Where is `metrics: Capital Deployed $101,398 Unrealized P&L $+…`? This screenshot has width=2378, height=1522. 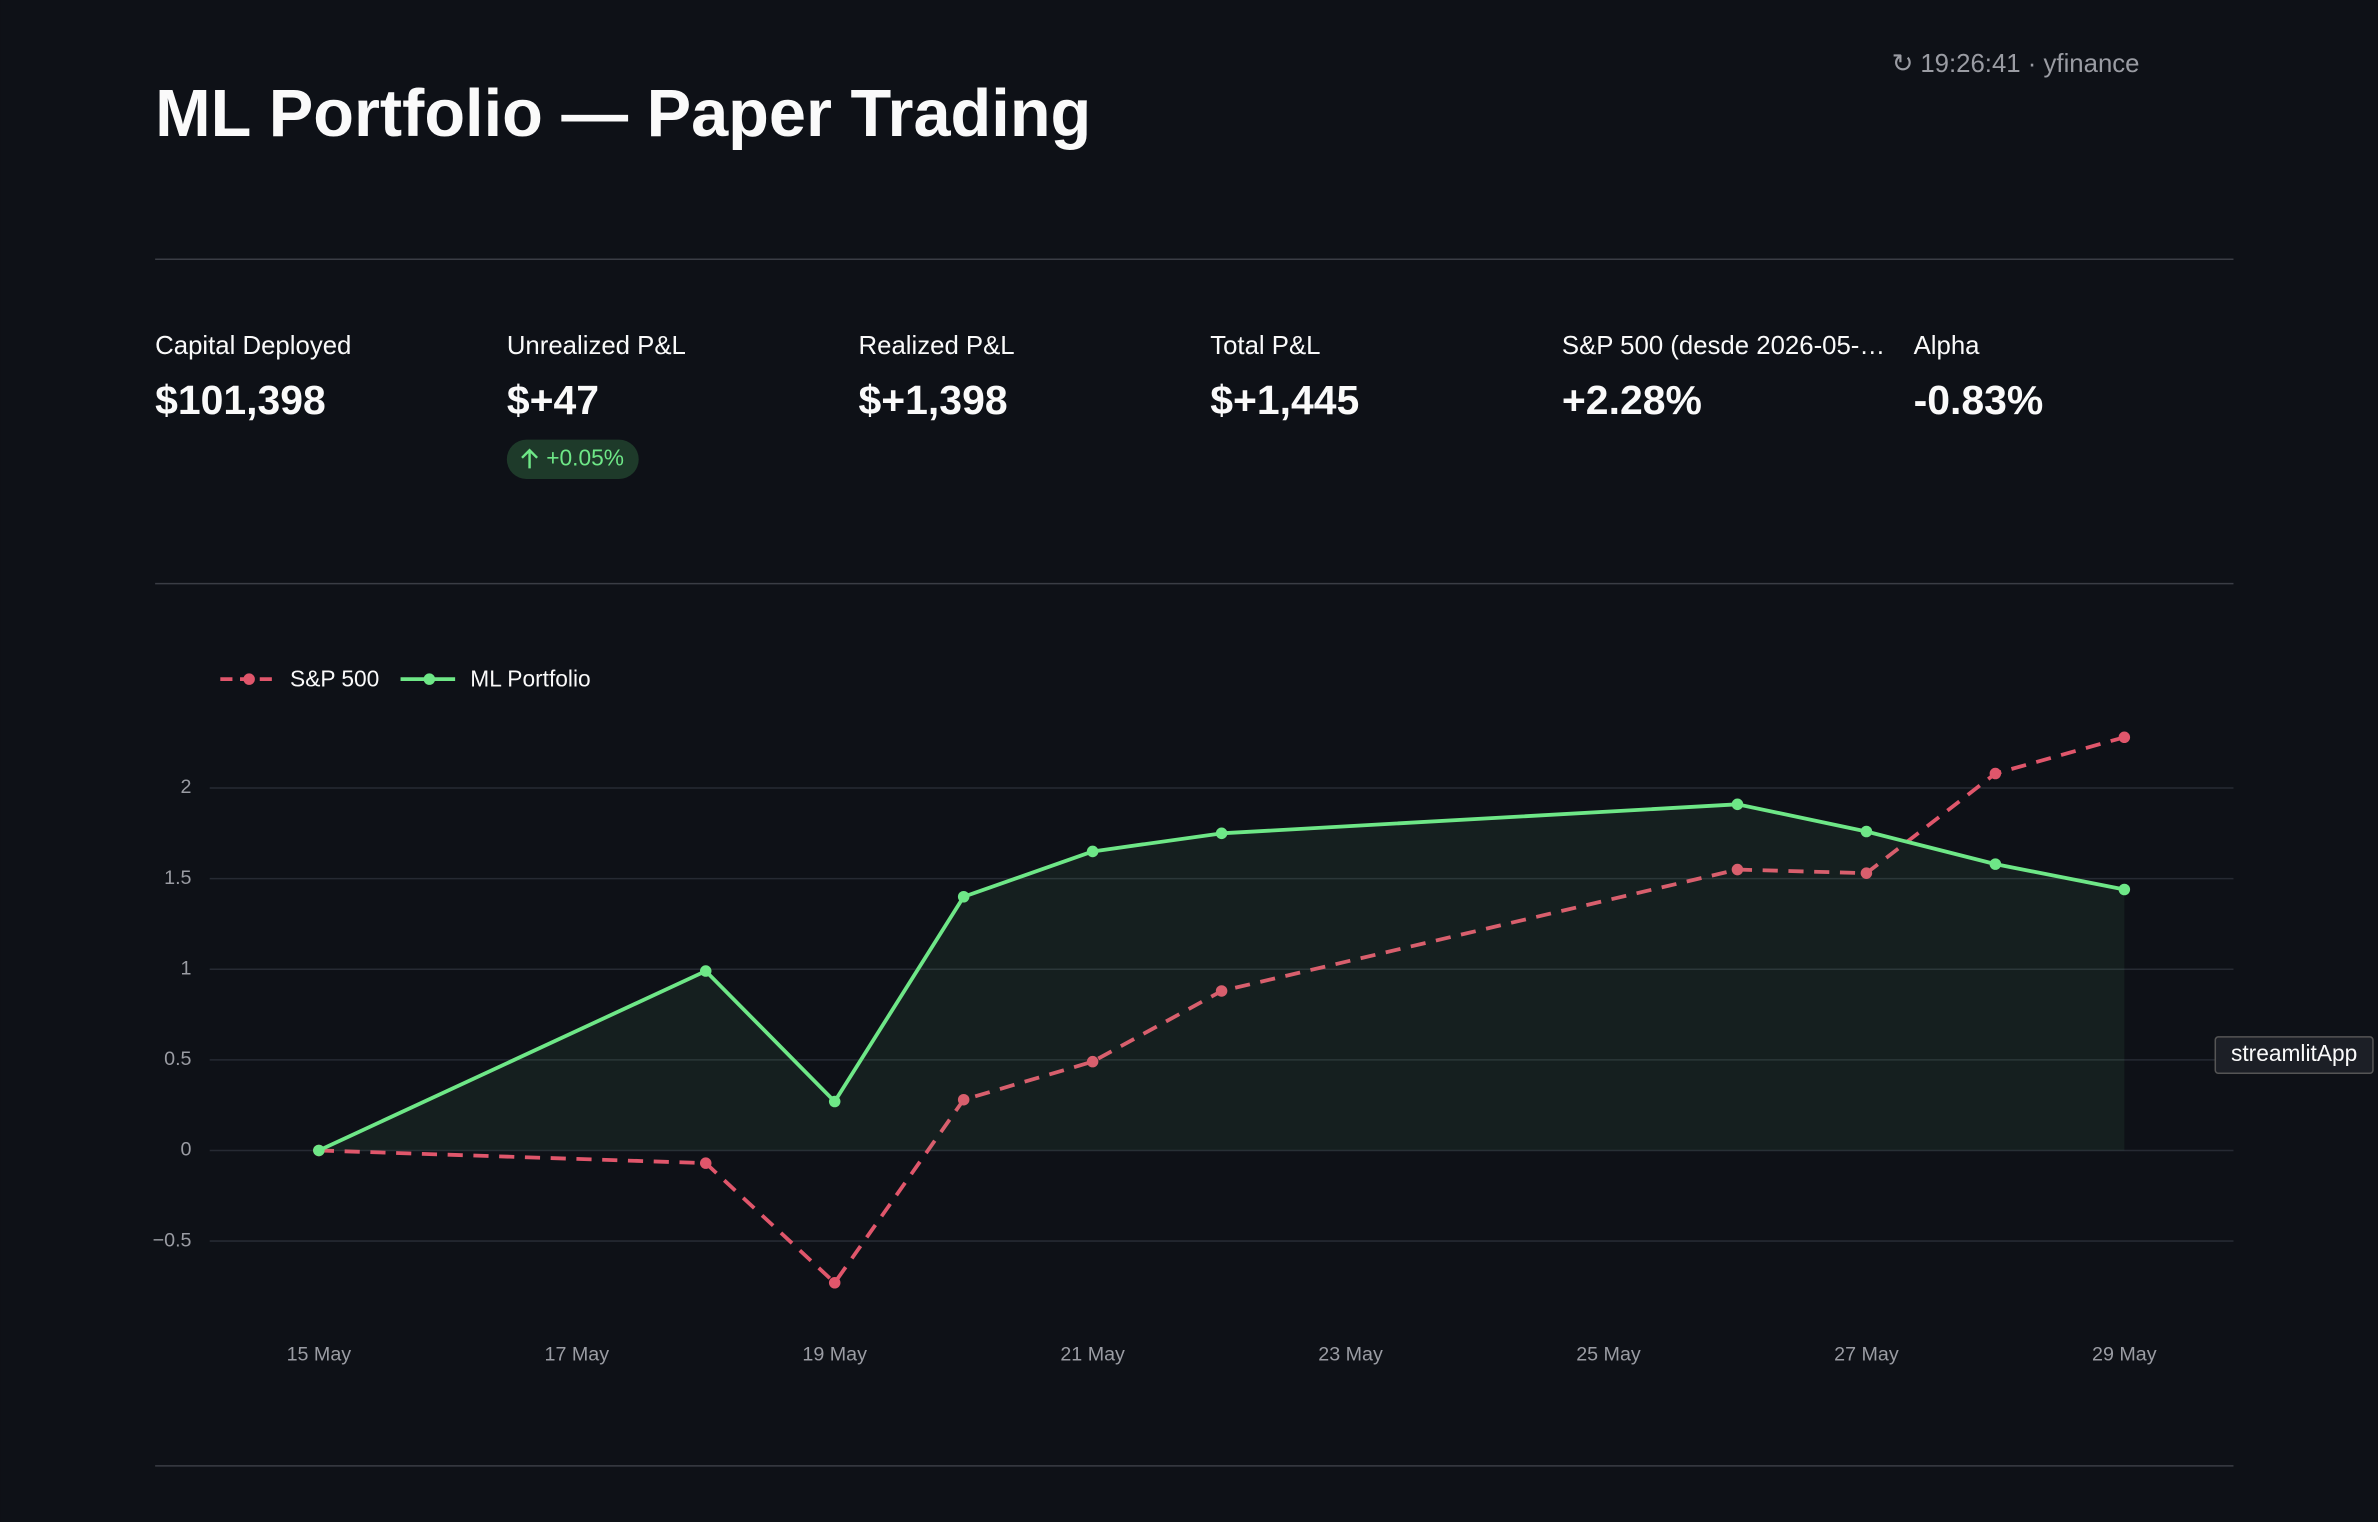 metrics: Capital Deployed $101,398 Unrealized P&L $+… is located at coordinates (1099, 406).